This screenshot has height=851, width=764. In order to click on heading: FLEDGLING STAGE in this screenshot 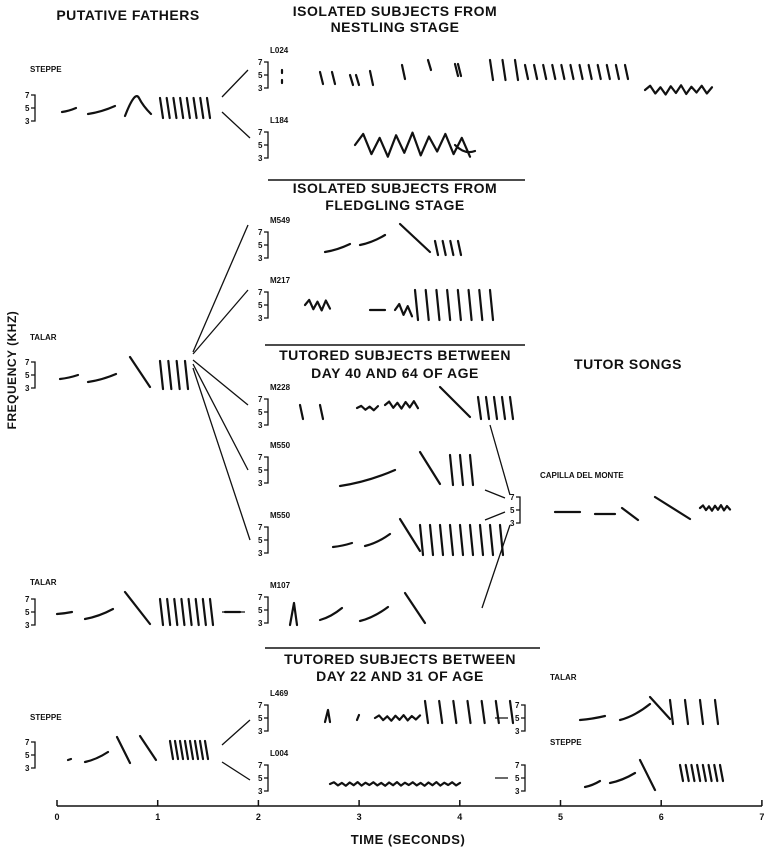, I will do `click(394, 205)`.